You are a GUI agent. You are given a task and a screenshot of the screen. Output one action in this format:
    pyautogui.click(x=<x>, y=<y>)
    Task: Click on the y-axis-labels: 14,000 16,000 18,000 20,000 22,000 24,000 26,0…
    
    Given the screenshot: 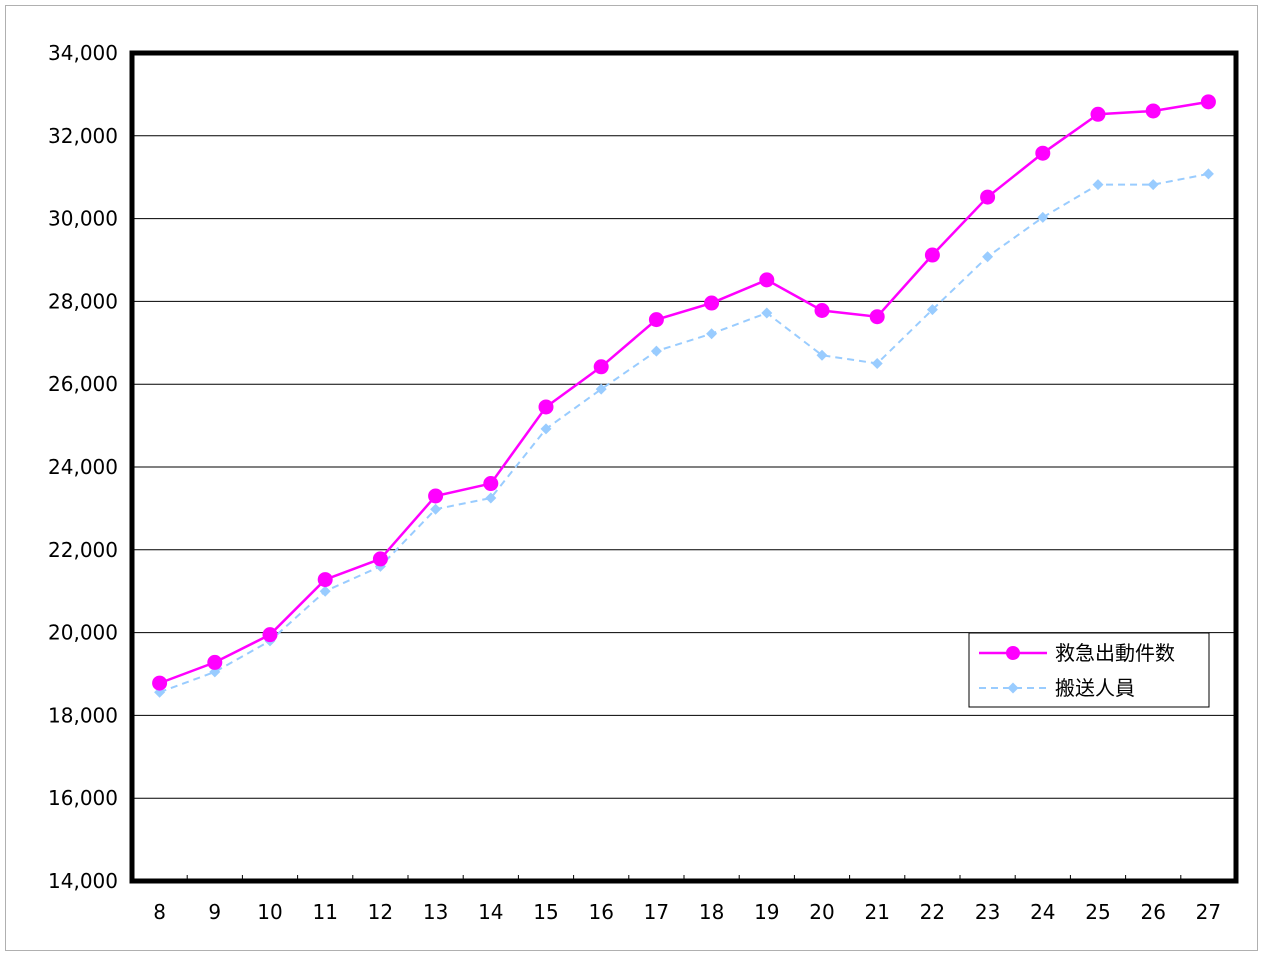 What is the action you would take?
    pyautogui.click(x=83, y=467)
    